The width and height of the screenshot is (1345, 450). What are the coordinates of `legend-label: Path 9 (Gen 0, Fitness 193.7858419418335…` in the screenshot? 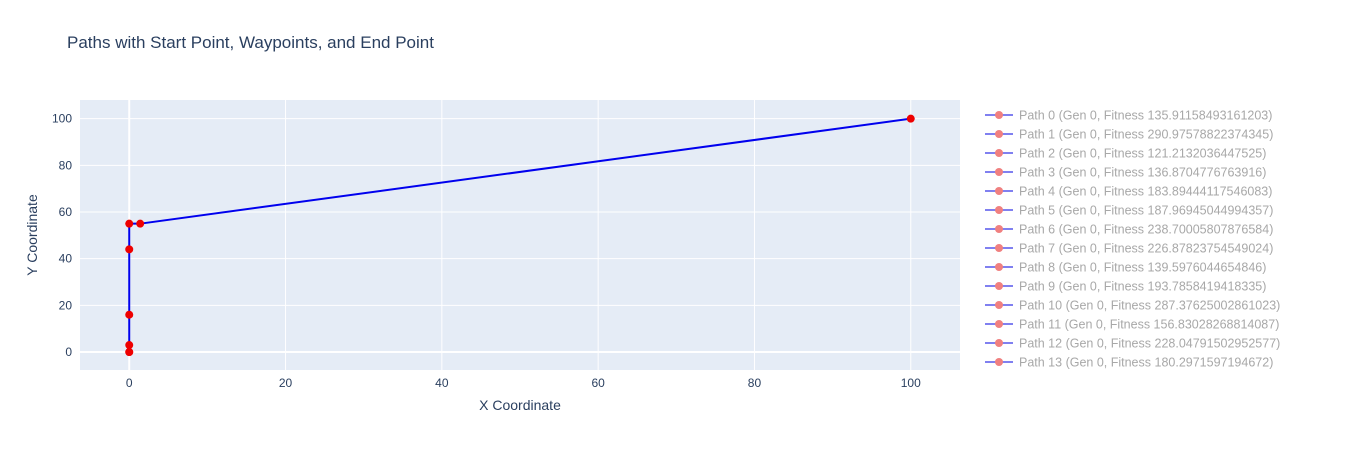 It's located at (1142, 287).